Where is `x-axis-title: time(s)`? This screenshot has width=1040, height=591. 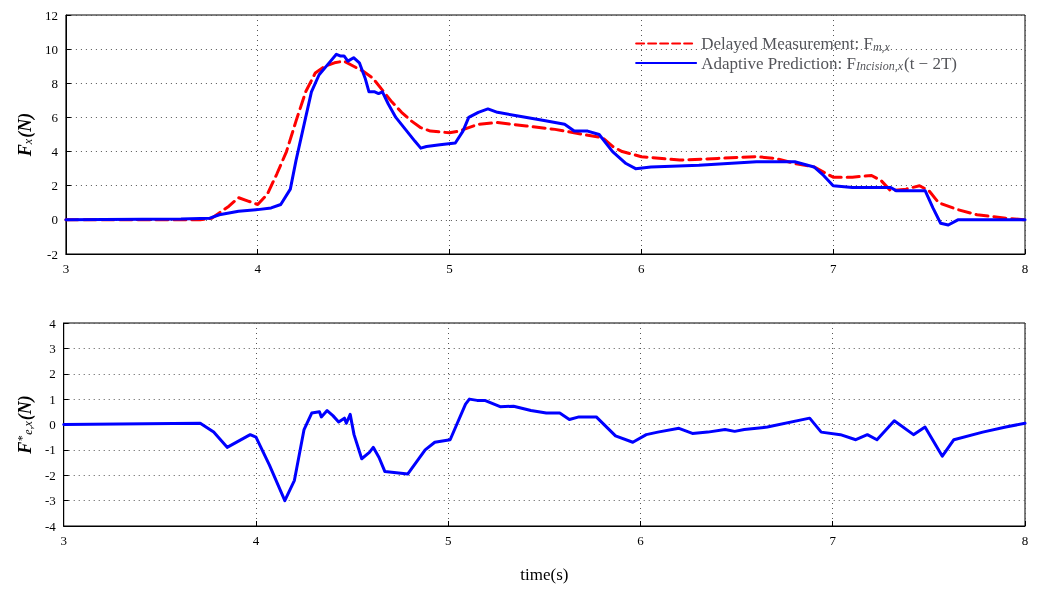
x-axis-title: time(s) is located at coordinates (544, 574).